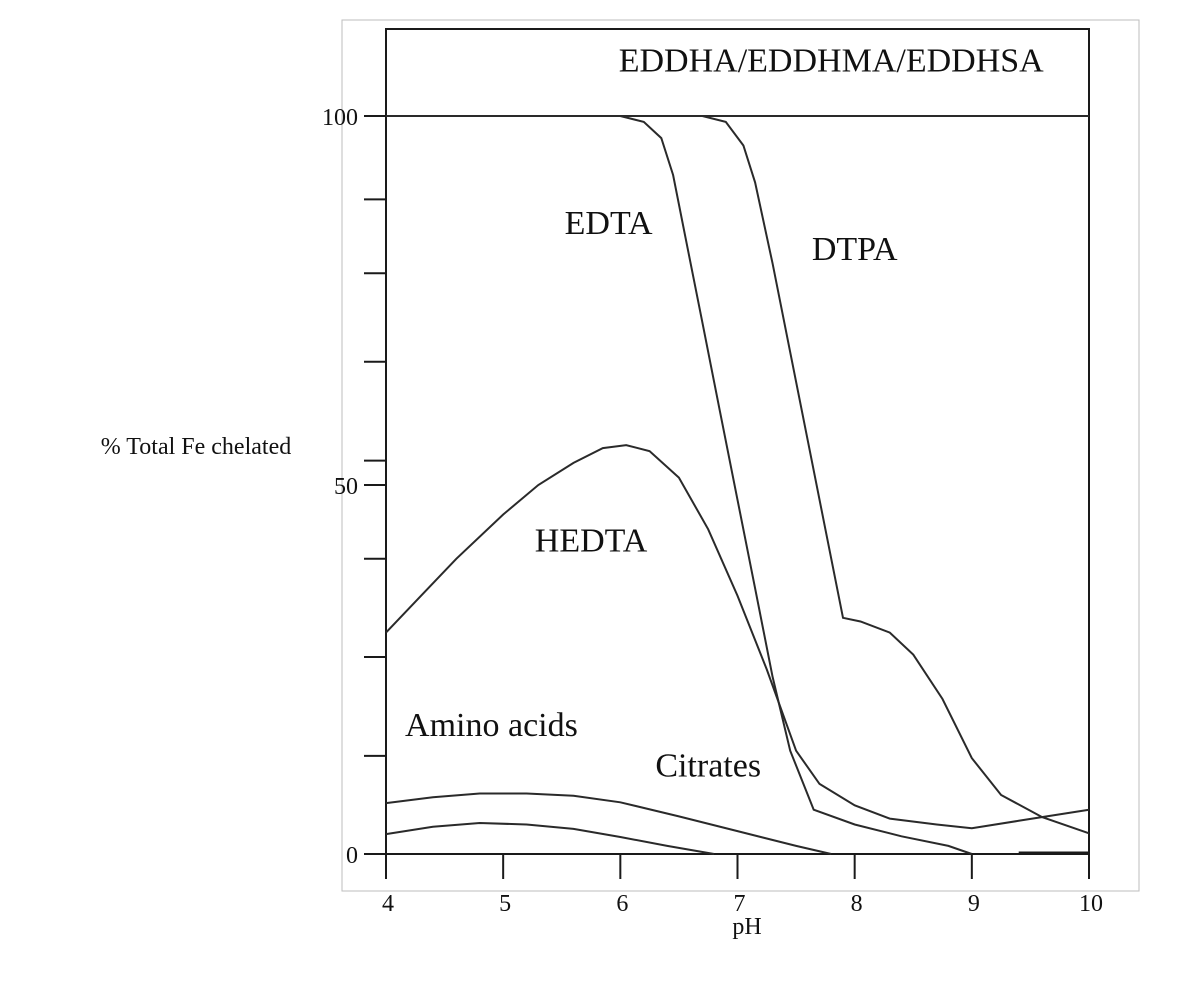  I want to click on series-label: HEDTA, so click(591, 540).